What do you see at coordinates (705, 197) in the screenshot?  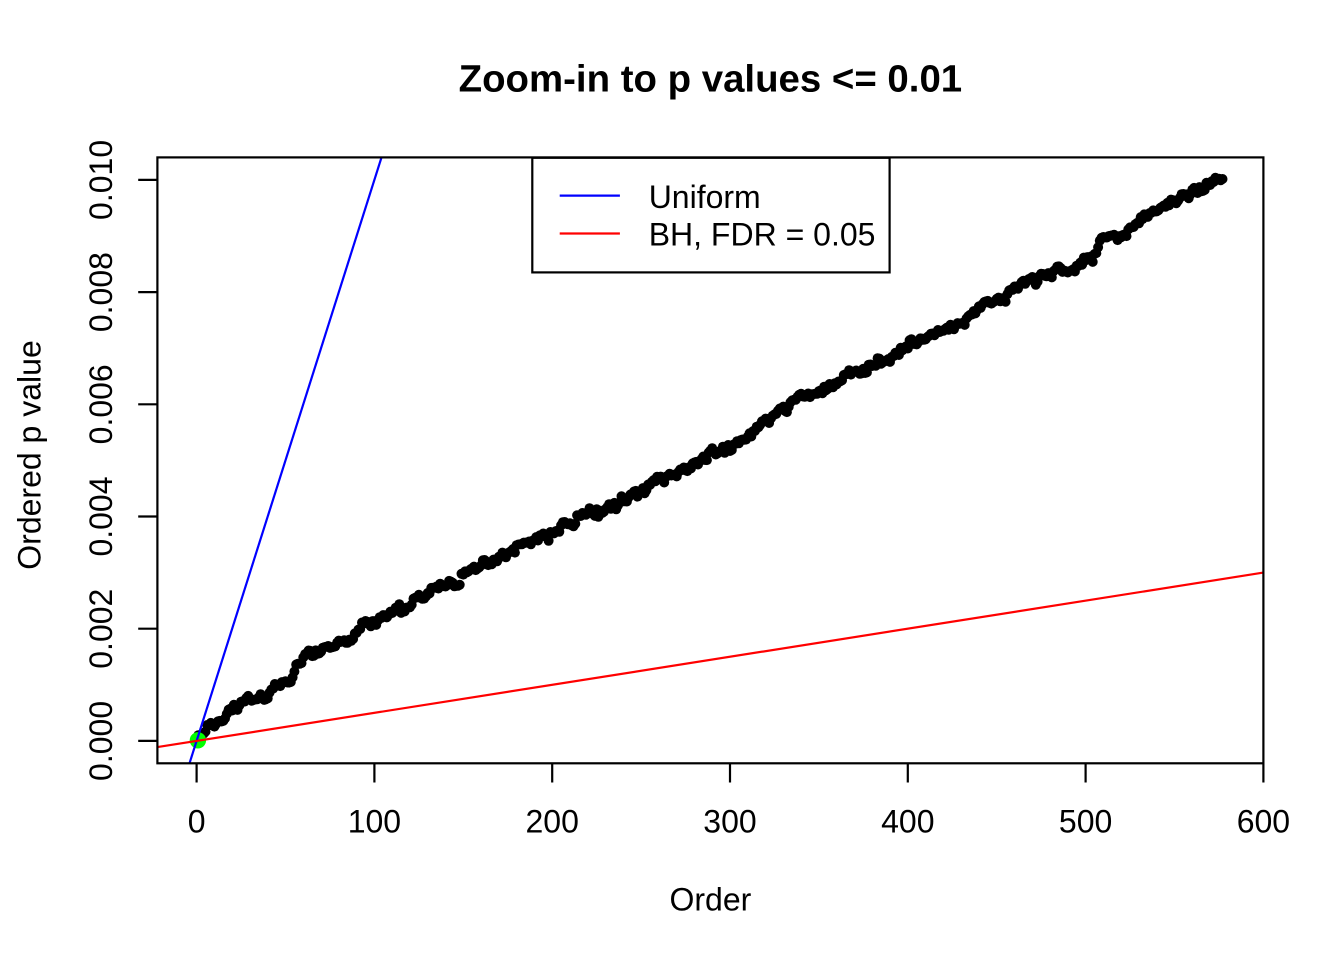 I see `svg-text: Uniform` at bounding box center [705, 197].